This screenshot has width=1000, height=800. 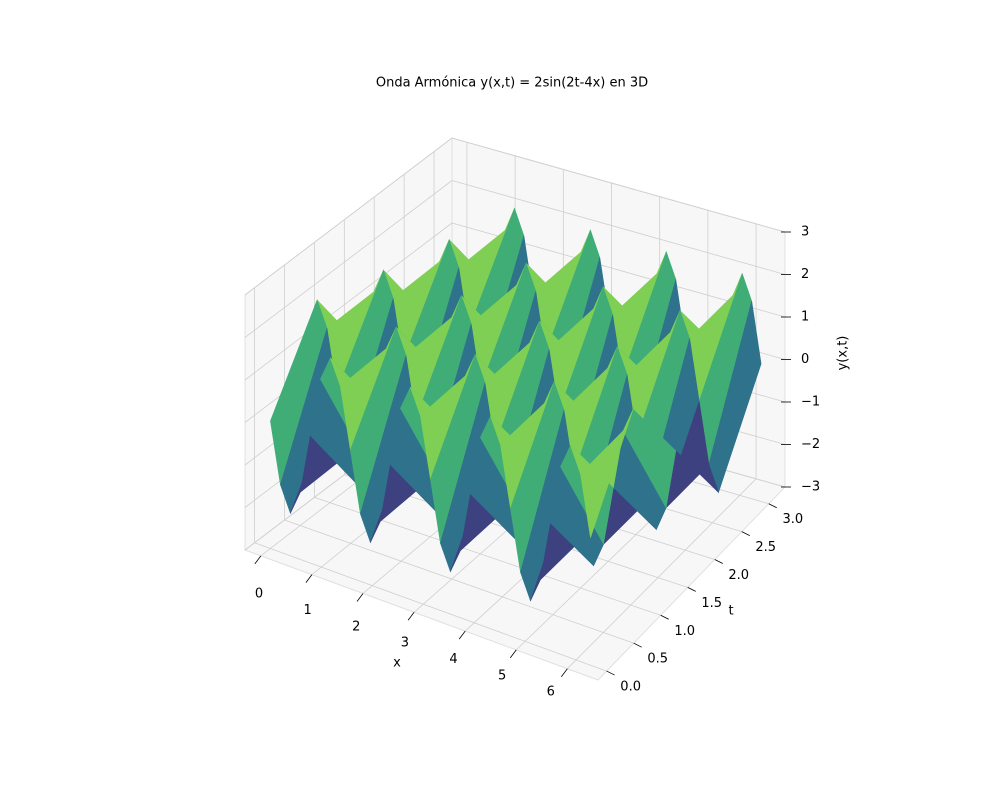 I want to click on z-tick-label: −1, so click(x=810, y=402).